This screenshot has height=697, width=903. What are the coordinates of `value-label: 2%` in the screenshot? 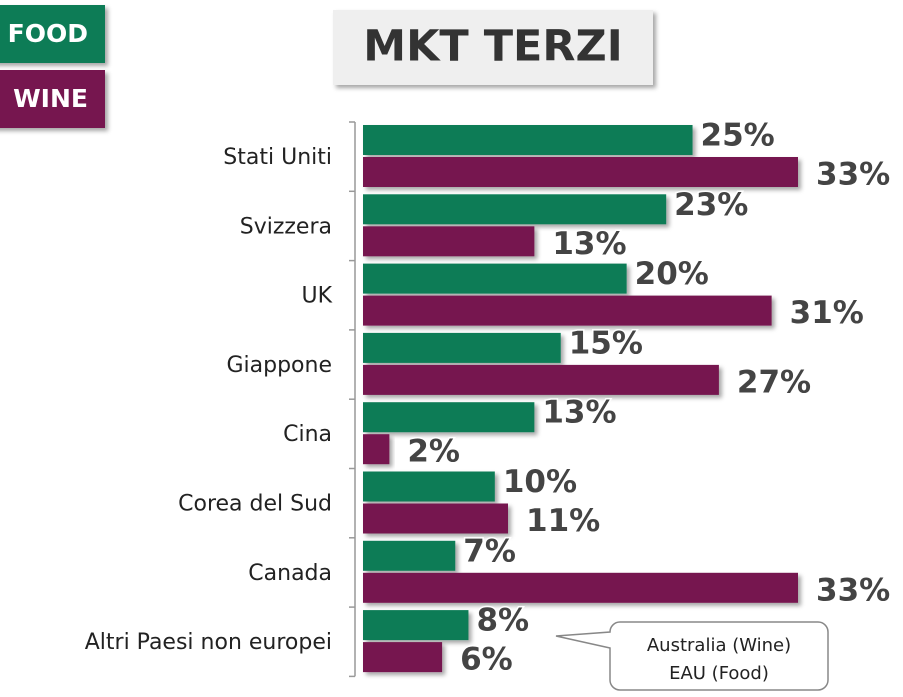 It's located at (433, 452).